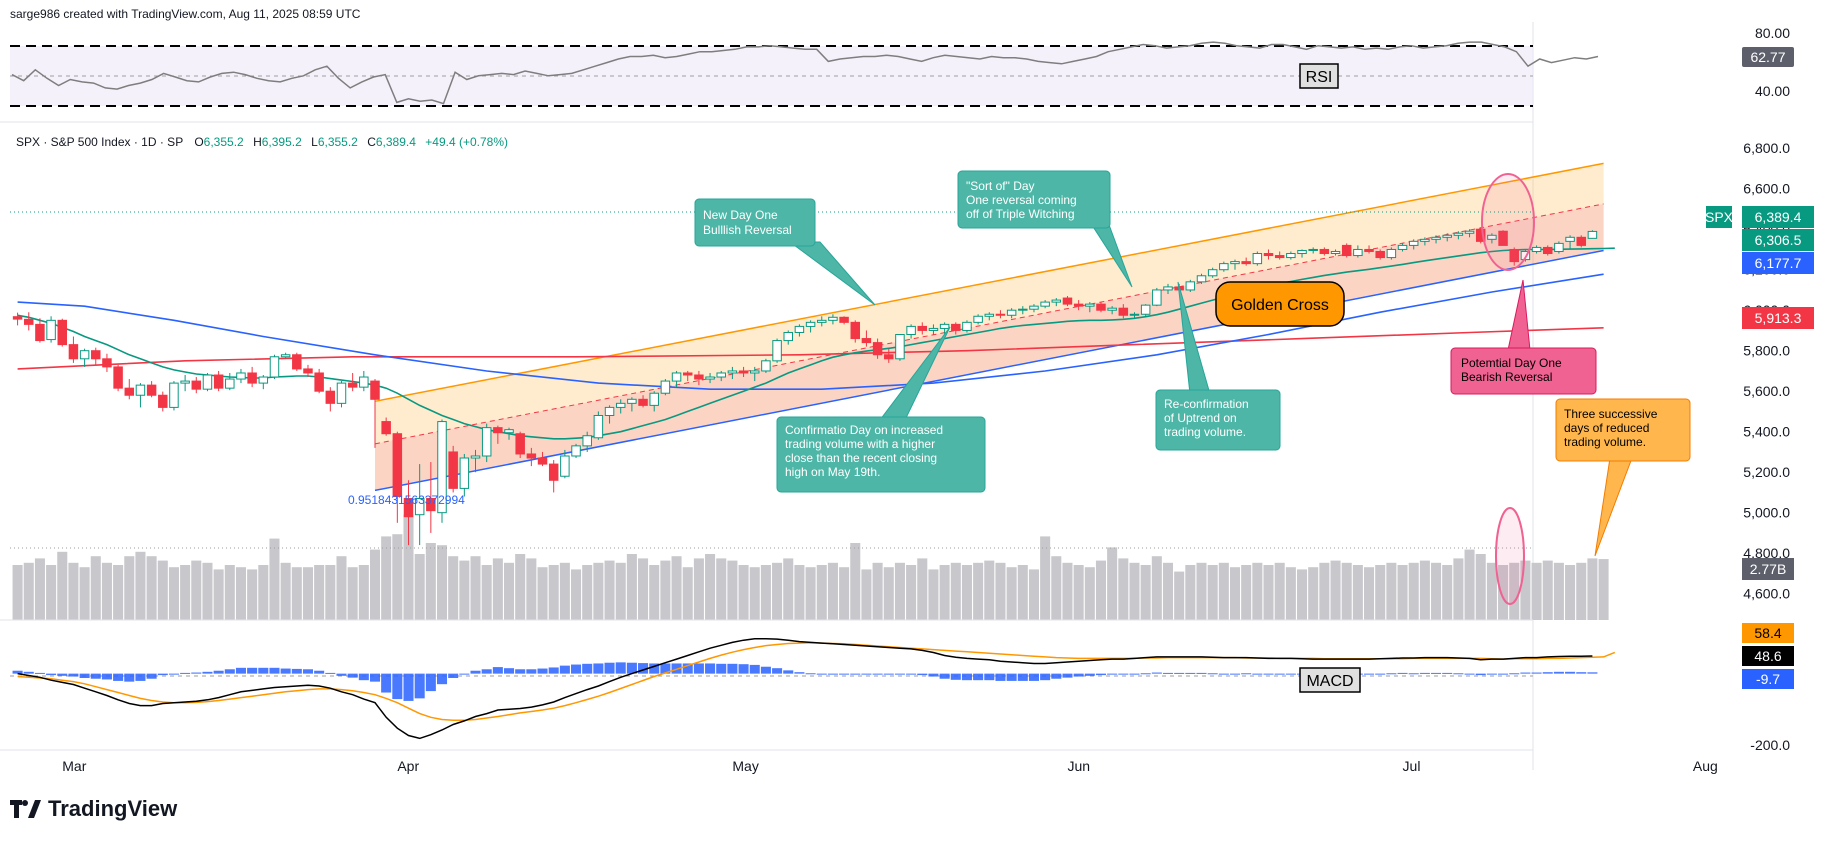  Describe the element at coordinates (810, 567) in the screenshot. I see `volume-bars` at that location.